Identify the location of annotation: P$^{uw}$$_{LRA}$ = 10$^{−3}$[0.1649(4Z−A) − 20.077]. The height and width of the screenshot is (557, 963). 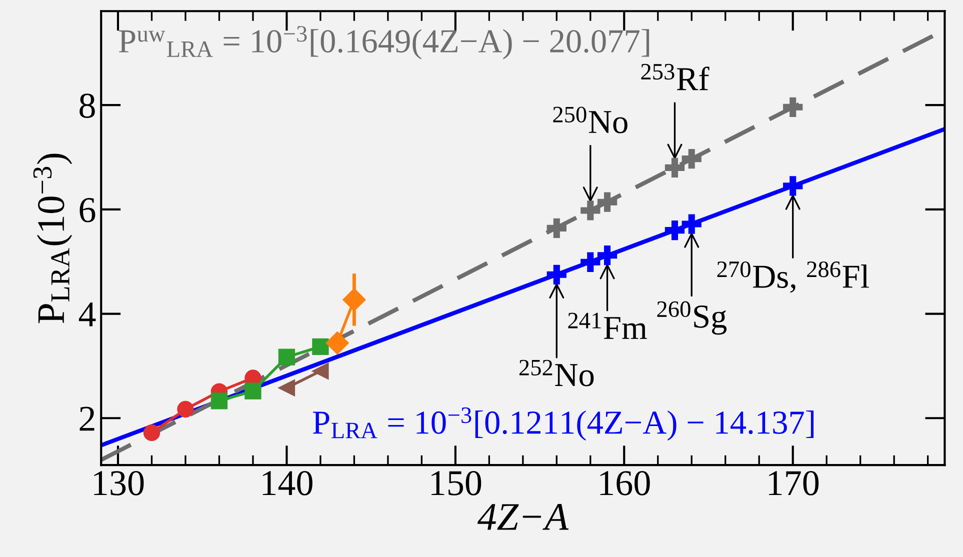
(384, 43).